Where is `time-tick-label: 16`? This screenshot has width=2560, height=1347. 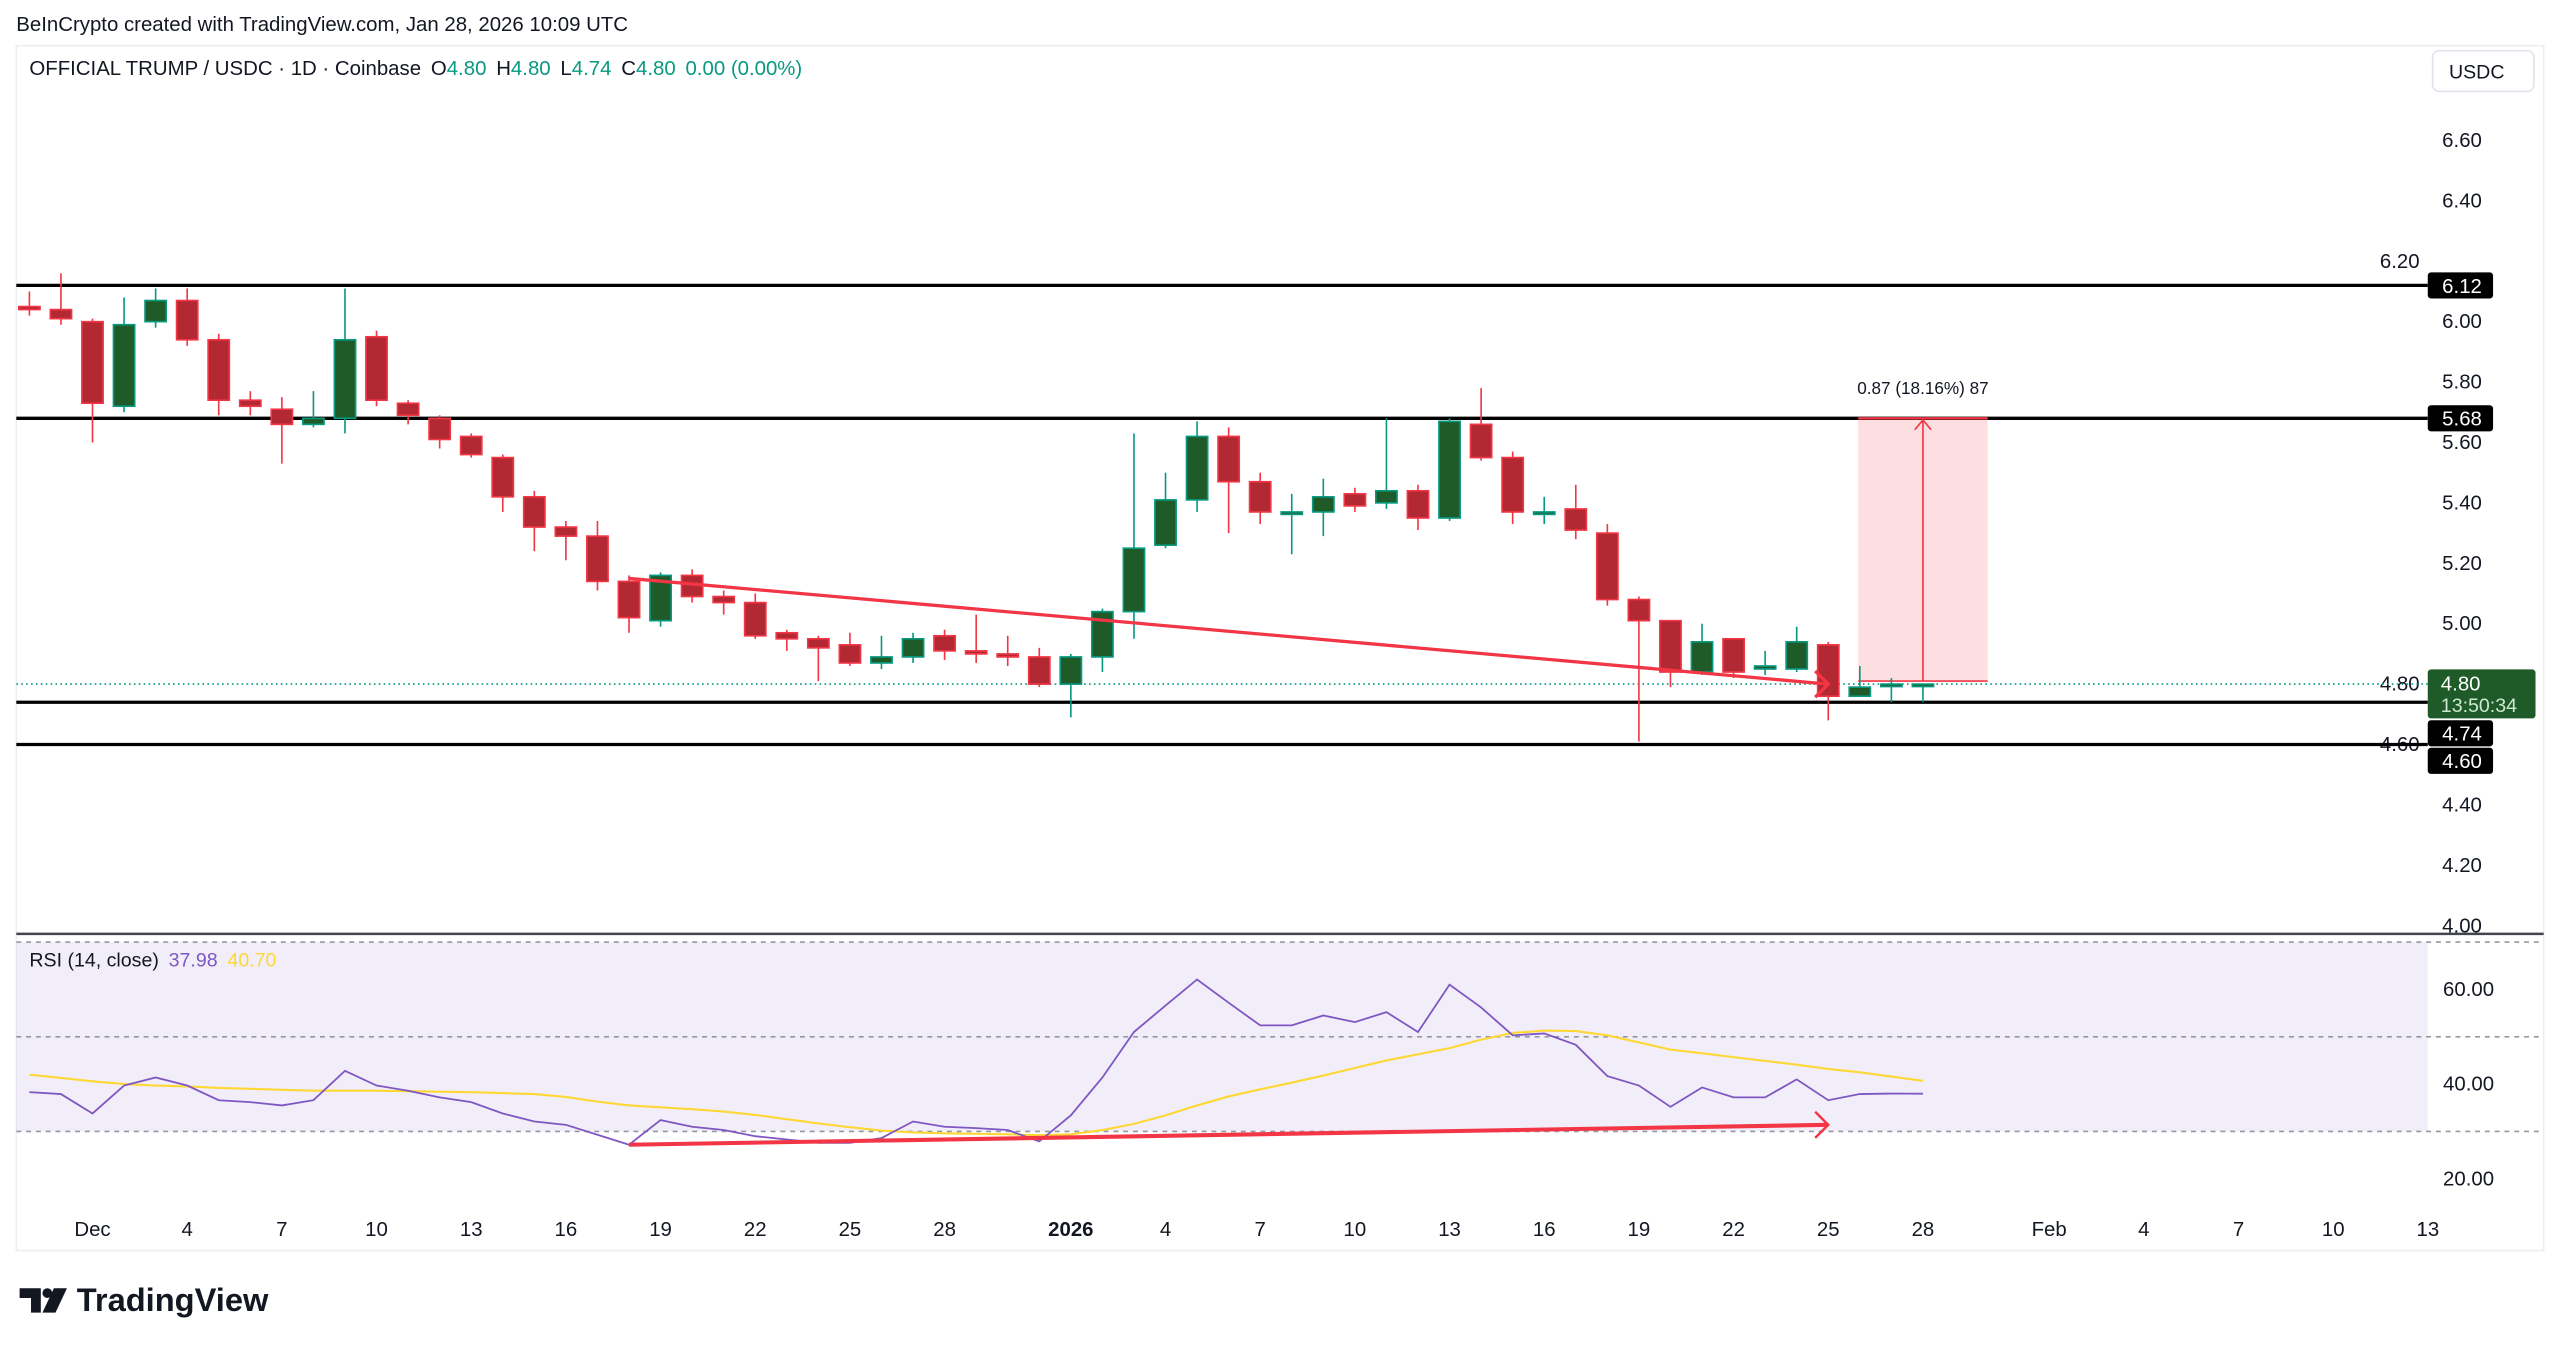
time-tick-label: 16 is located at coordinates (1544, 1230).